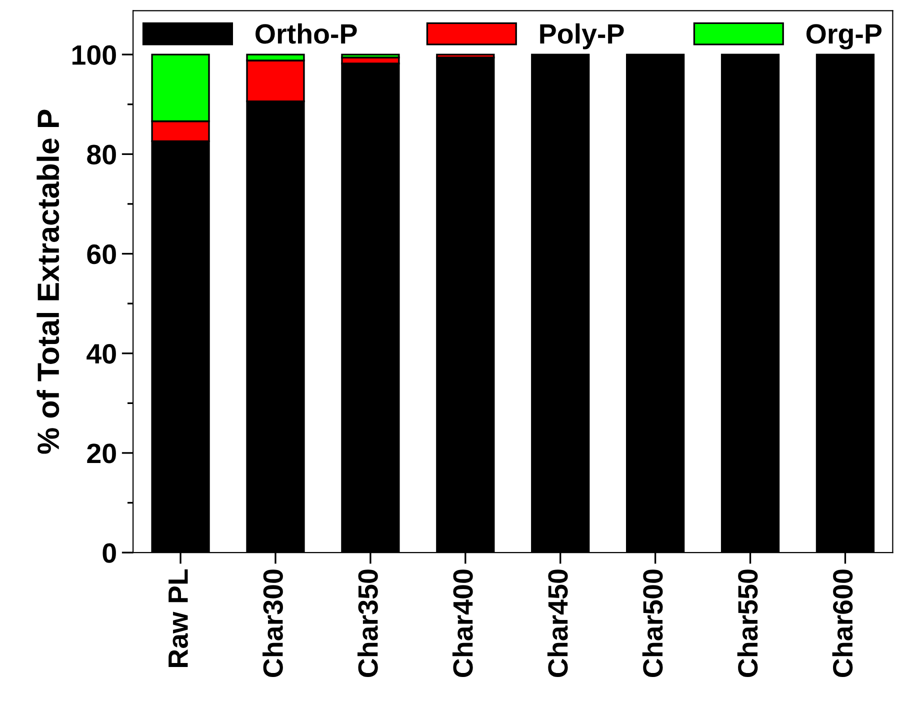 The height and width of the screenshot is (713, 899). Describe the element at coordinates (109, 553) in the screenshot. I see `y-tick-label: 0` at that location.